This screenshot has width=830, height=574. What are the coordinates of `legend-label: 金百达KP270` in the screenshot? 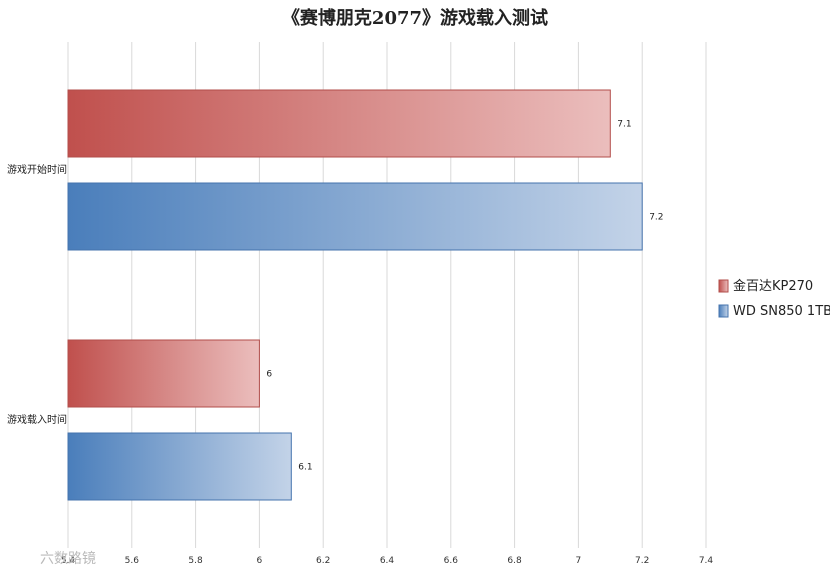 It's located at (773, 286).